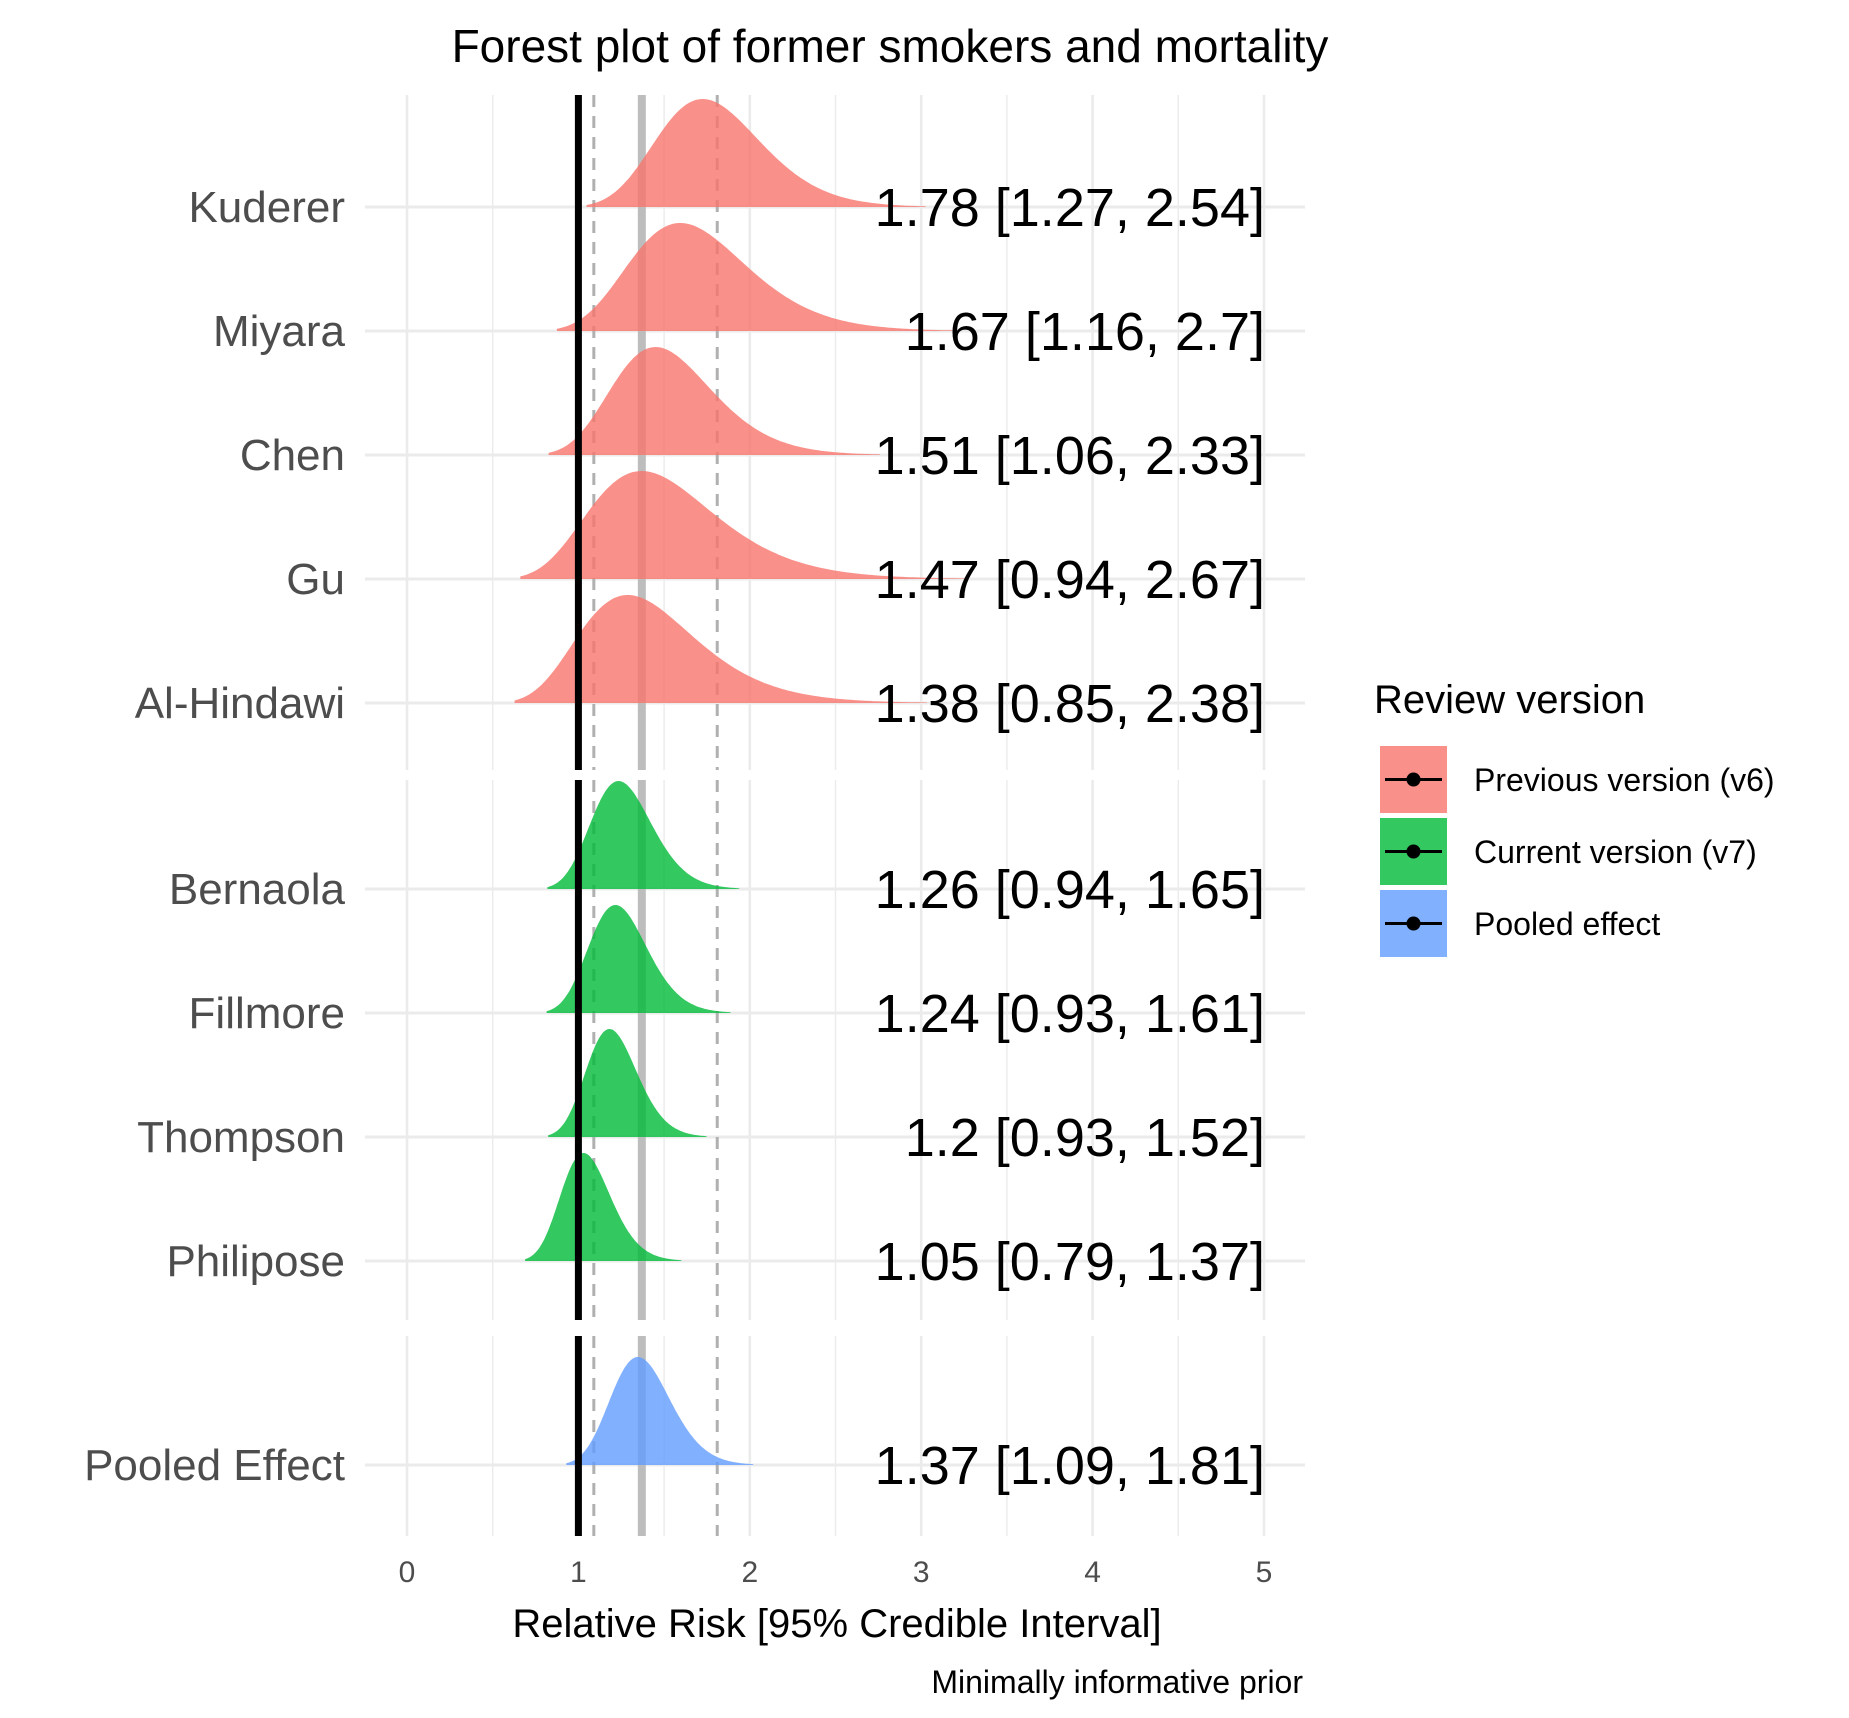 This screenshot has width=1849, height=1718. I want to click on study-label: Thompson, so click(241, 1137).